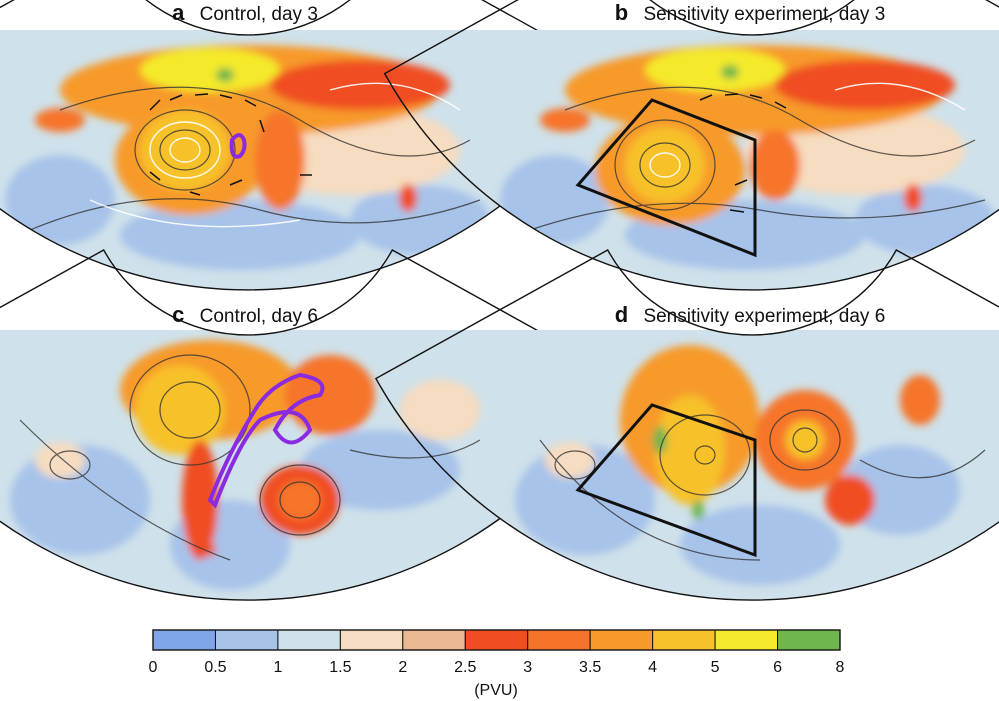 The image size is (999, 701). Describe the element at coordinates (527, 667) in the screenshot. I see `colorbar-tick-label: 3` at that location.